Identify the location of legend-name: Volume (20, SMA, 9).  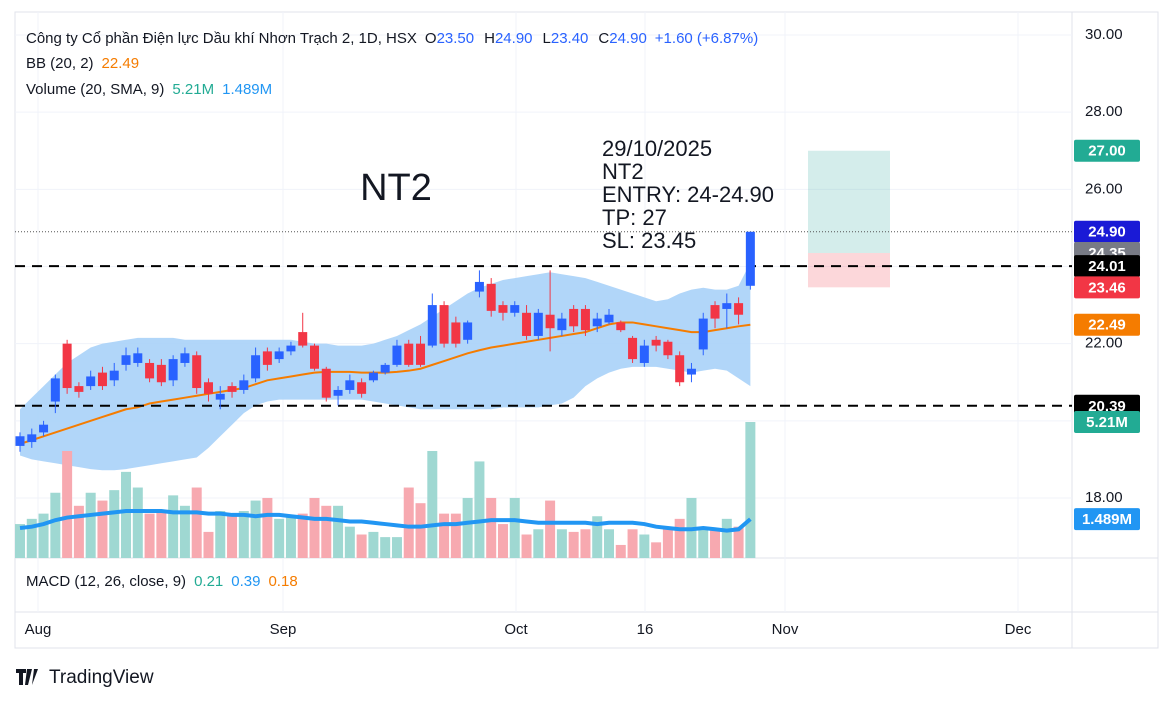
(95, 89).